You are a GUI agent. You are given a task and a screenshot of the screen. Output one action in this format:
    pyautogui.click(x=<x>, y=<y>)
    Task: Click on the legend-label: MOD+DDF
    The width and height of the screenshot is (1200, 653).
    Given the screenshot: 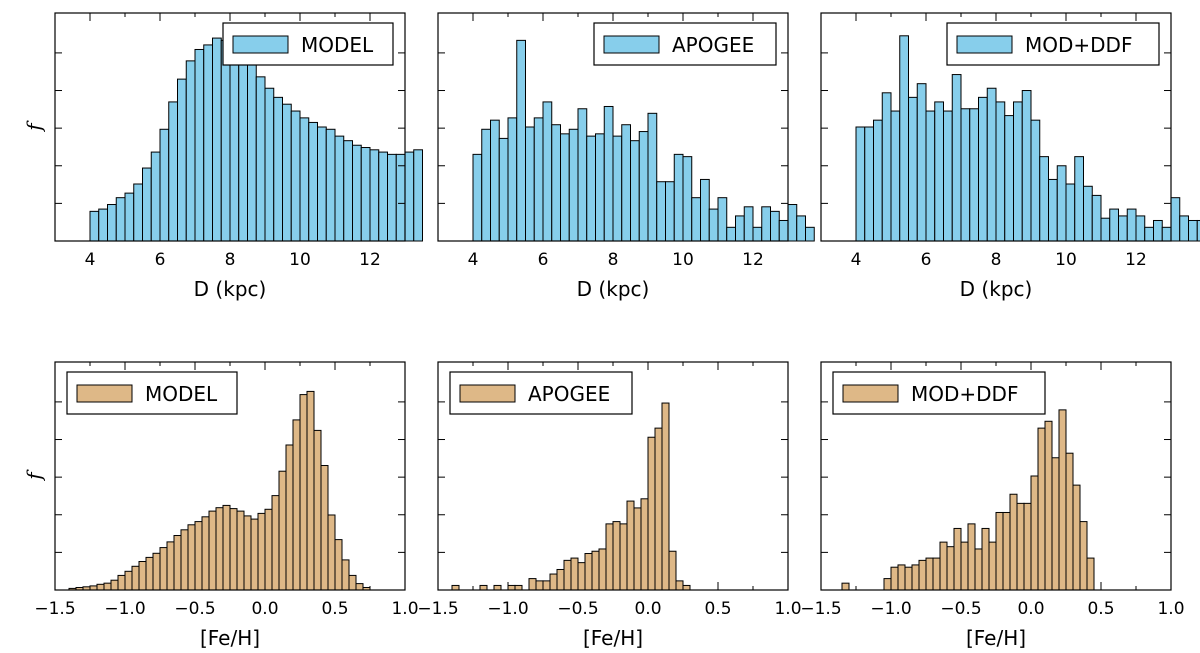 What is the action you would take?
    pyautogui.click(x=964, y=394)
    